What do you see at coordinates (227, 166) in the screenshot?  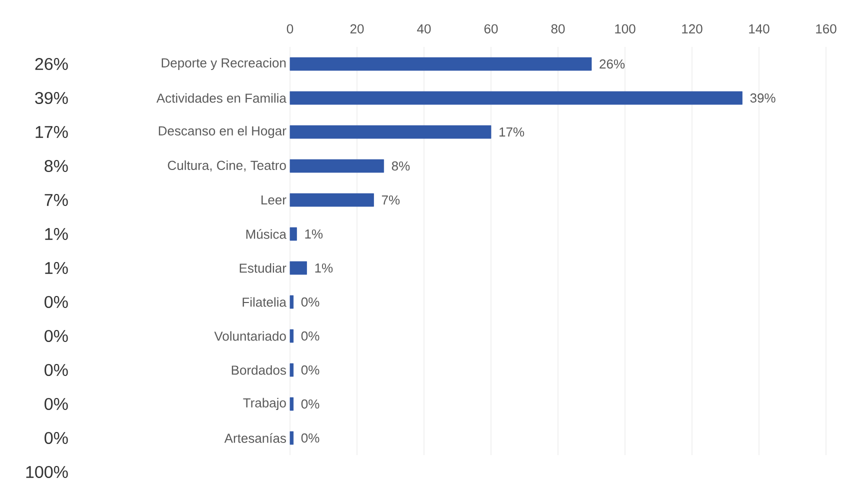 I see `y-tick-label: Cultura, Cine, Teatro` at bounding box center [227, 166].